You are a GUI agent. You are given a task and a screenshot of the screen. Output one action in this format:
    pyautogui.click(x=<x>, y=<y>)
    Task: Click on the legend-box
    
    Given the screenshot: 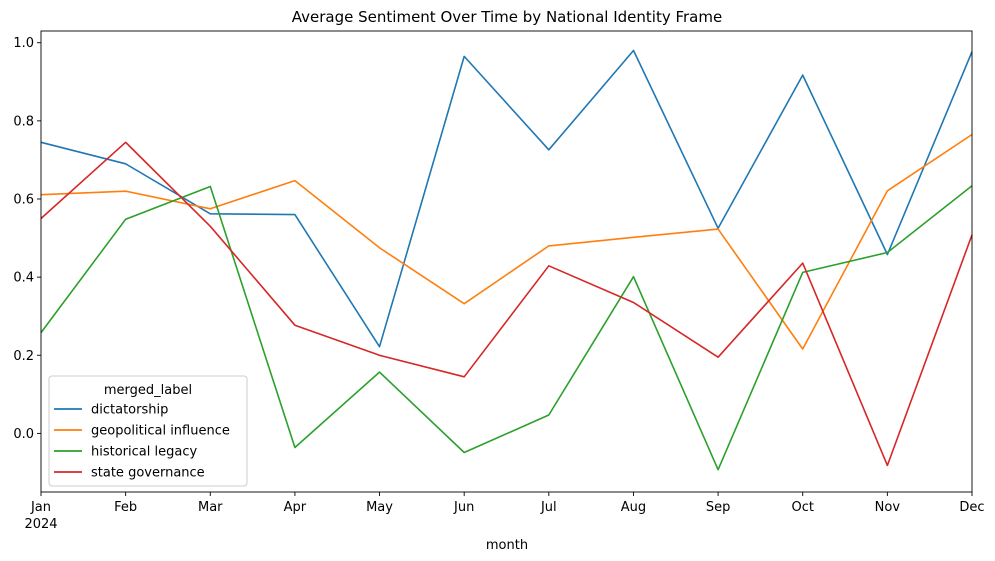 What is the action you would take?
    pyautogui.click(x=148, y=431)
    